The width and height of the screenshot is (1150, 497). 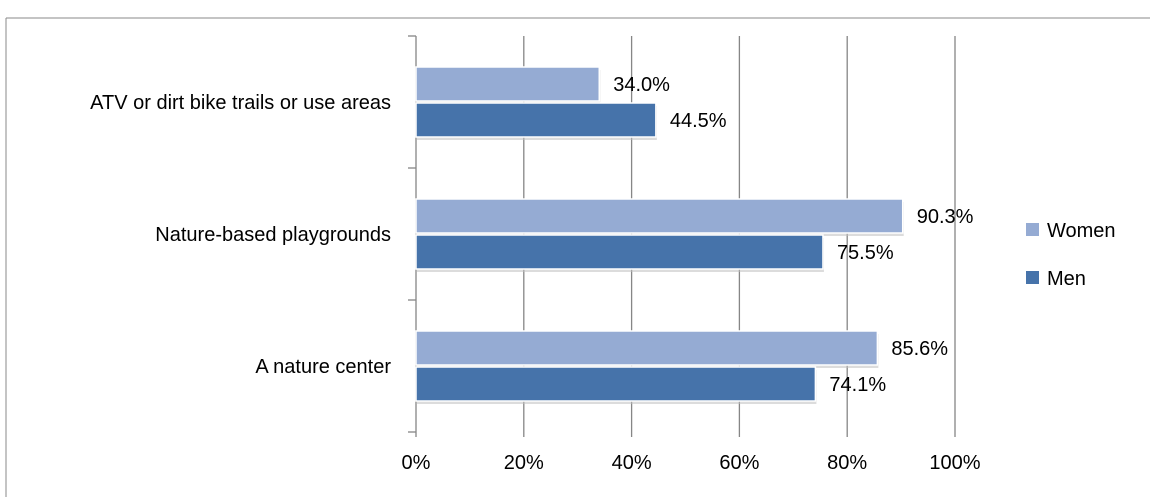 I want to click on legend-swatch-men, so click(x=1032, y=277).